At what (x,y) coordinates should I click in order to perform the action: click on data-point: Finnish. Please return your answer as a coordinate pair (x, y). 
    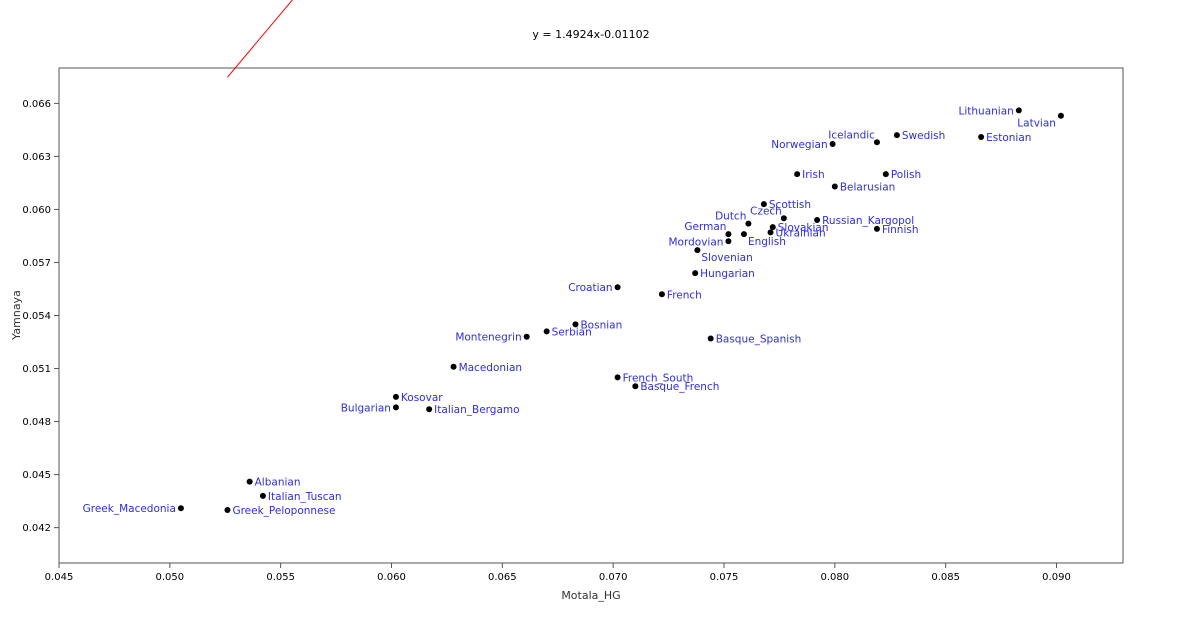
    Looking at the image, I should click on (896, 230).